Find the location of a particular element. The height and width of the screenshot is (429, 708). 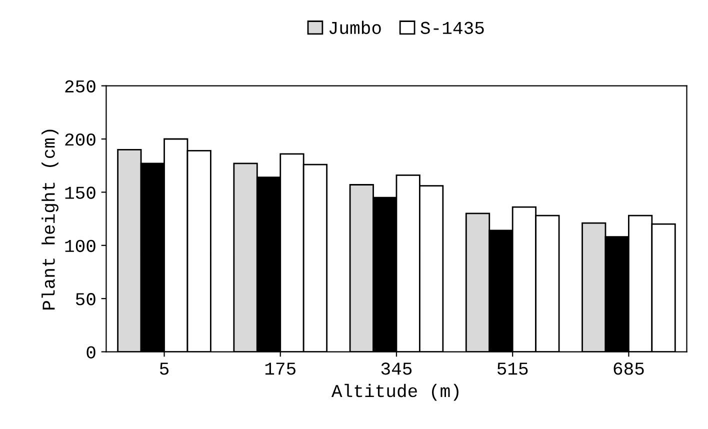

legend-label: S-1435 is located at coordinates (452, 28).